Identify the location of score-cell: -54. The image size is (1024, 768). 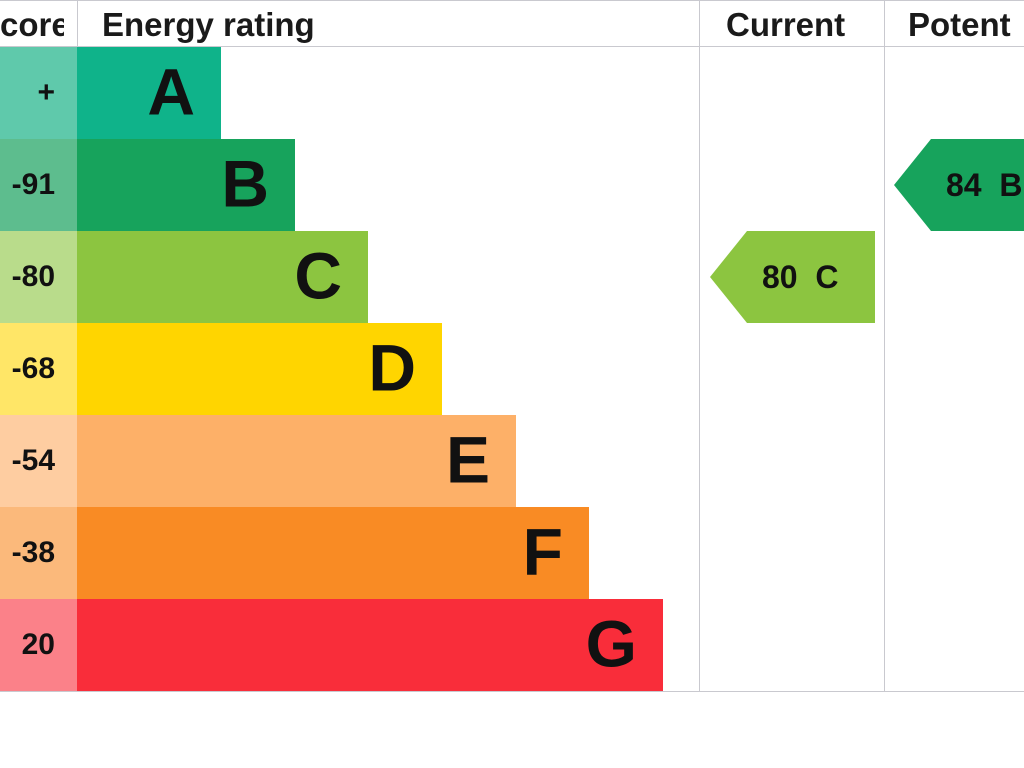
(38, 461).